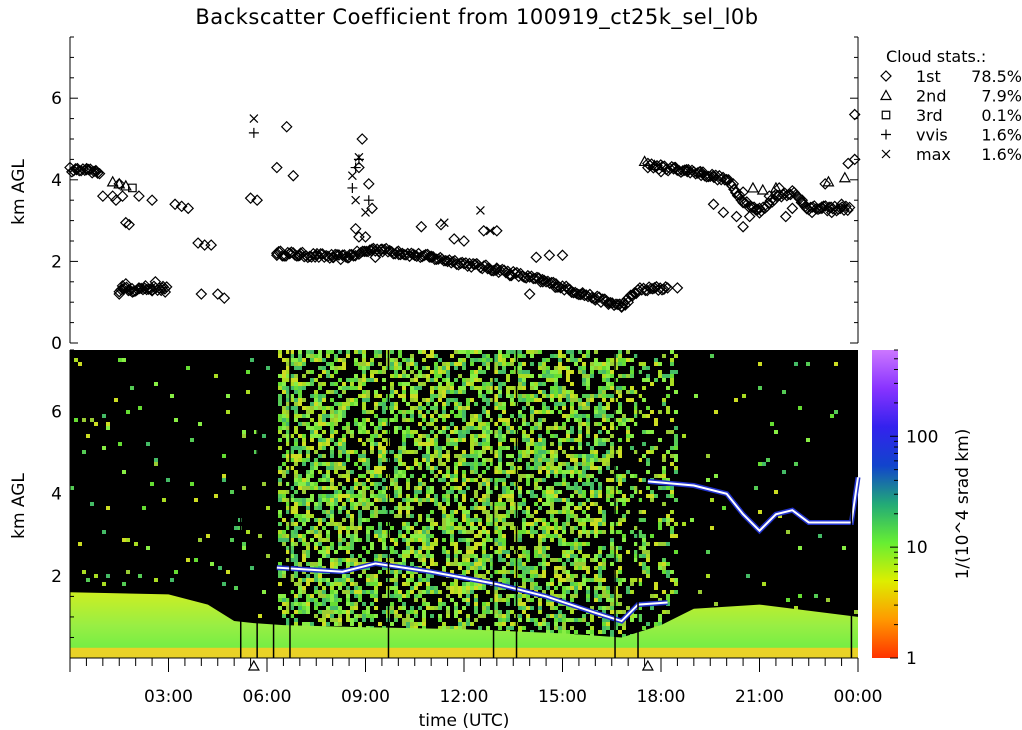 Image resolution: width=1022 pixels, height=730 pixels. I want to click on point-1st, so click(224, 298).